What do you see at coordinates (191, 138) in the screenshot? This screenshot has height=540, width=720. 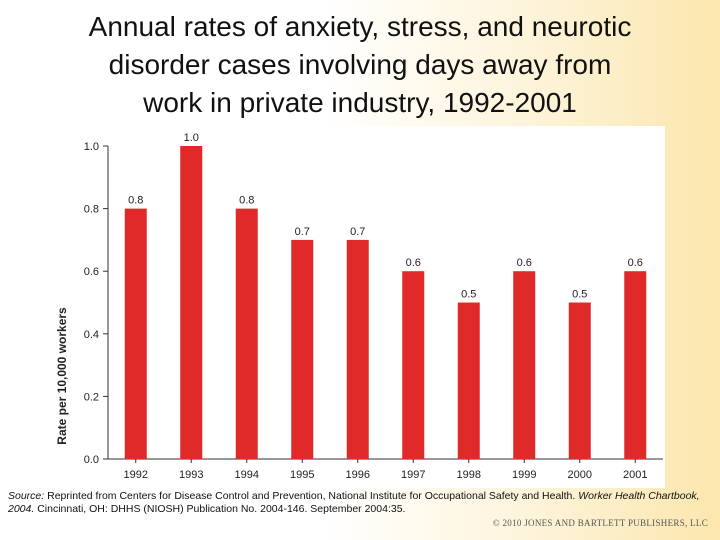 I see `data-label-1993: 1.0` at bounding box center [191, 138].